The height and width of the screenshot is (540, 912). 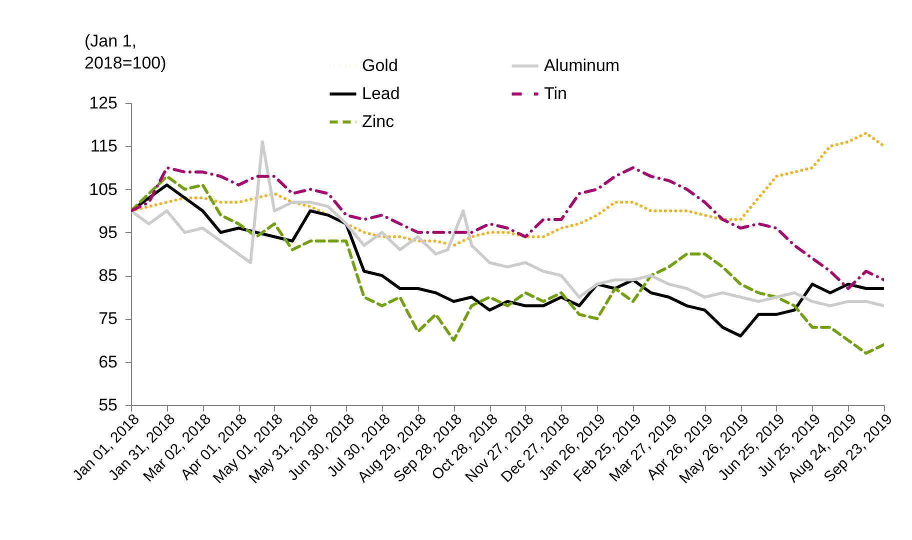 I want to click on legend-label: Lead, so click(x=381, y=93).